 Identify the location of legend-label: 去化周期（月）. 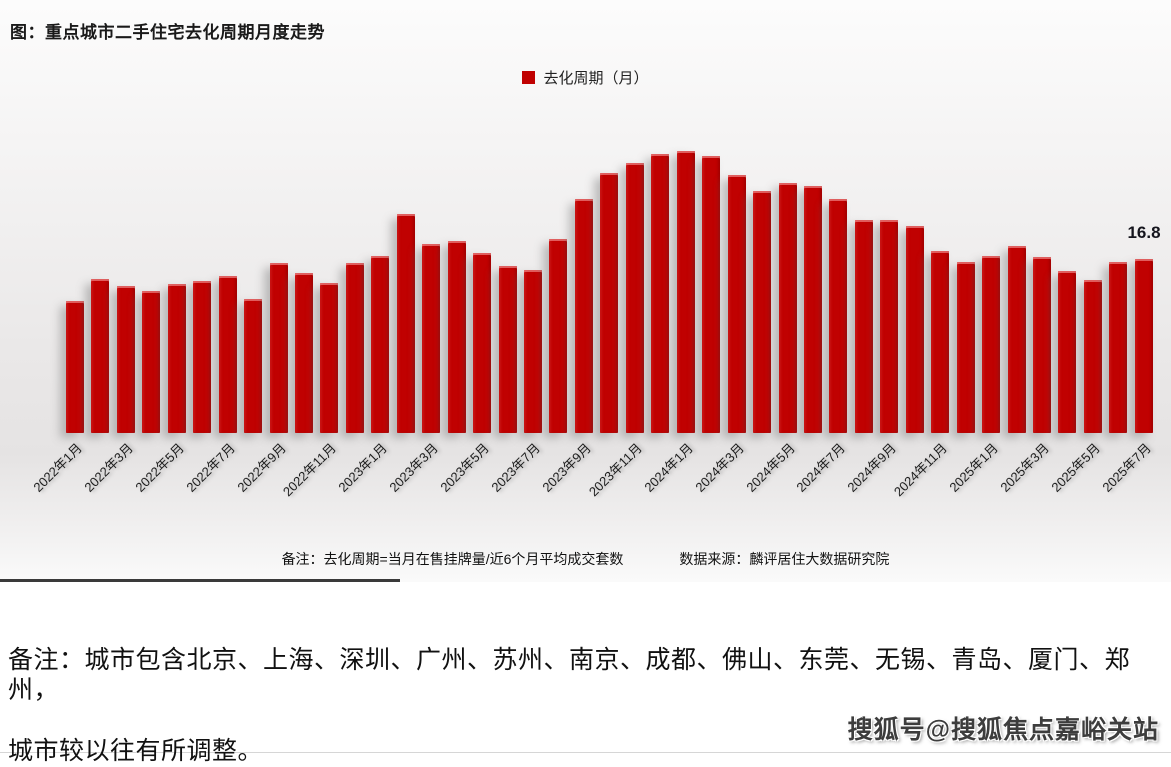
(596, 78).